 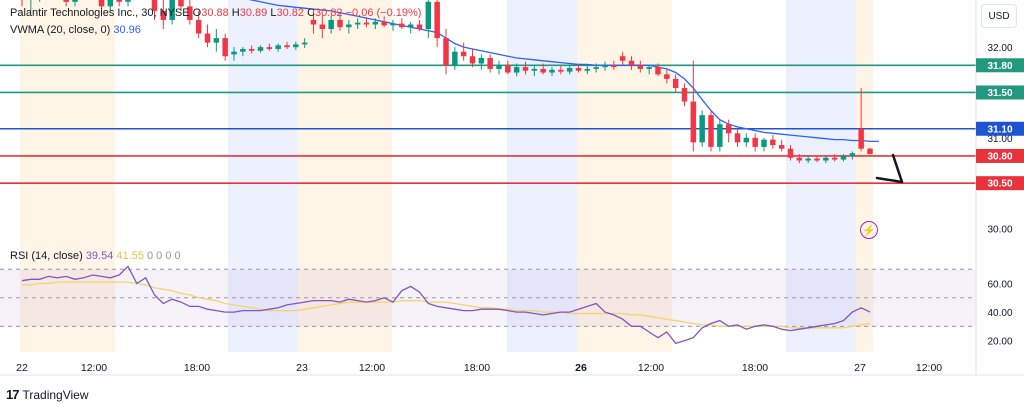 I want to click on close-label: C, so click(x=311, y=13).